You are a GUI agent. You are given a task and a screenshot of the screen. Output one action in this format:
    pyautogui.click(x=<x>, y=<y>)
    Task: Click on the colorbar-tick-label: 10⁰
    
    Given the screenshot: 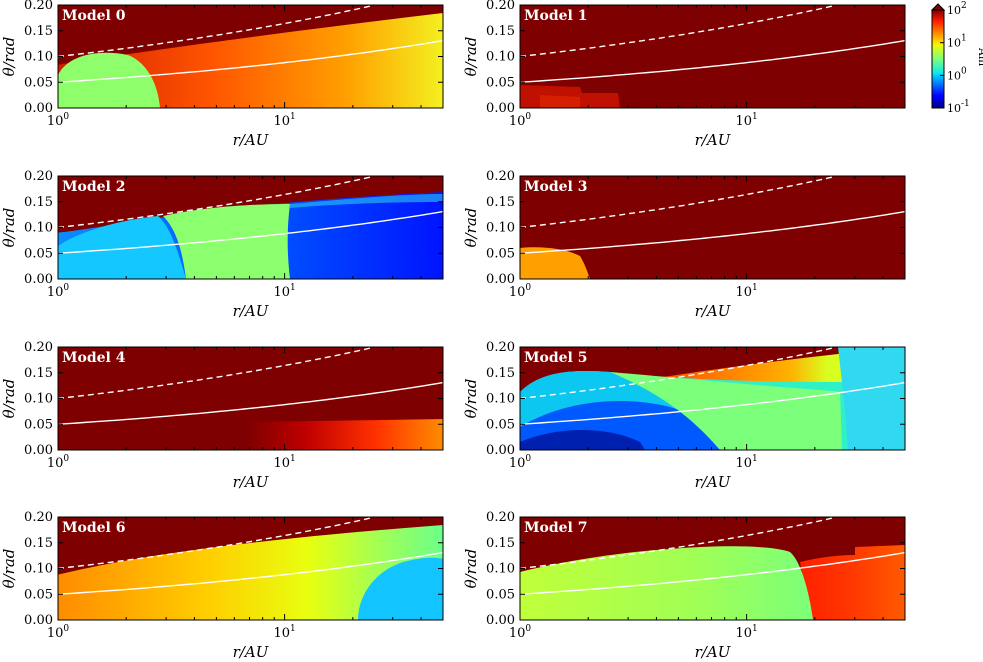 What is the action you would take?
    pyautogui.click(x=957, y=74)
    